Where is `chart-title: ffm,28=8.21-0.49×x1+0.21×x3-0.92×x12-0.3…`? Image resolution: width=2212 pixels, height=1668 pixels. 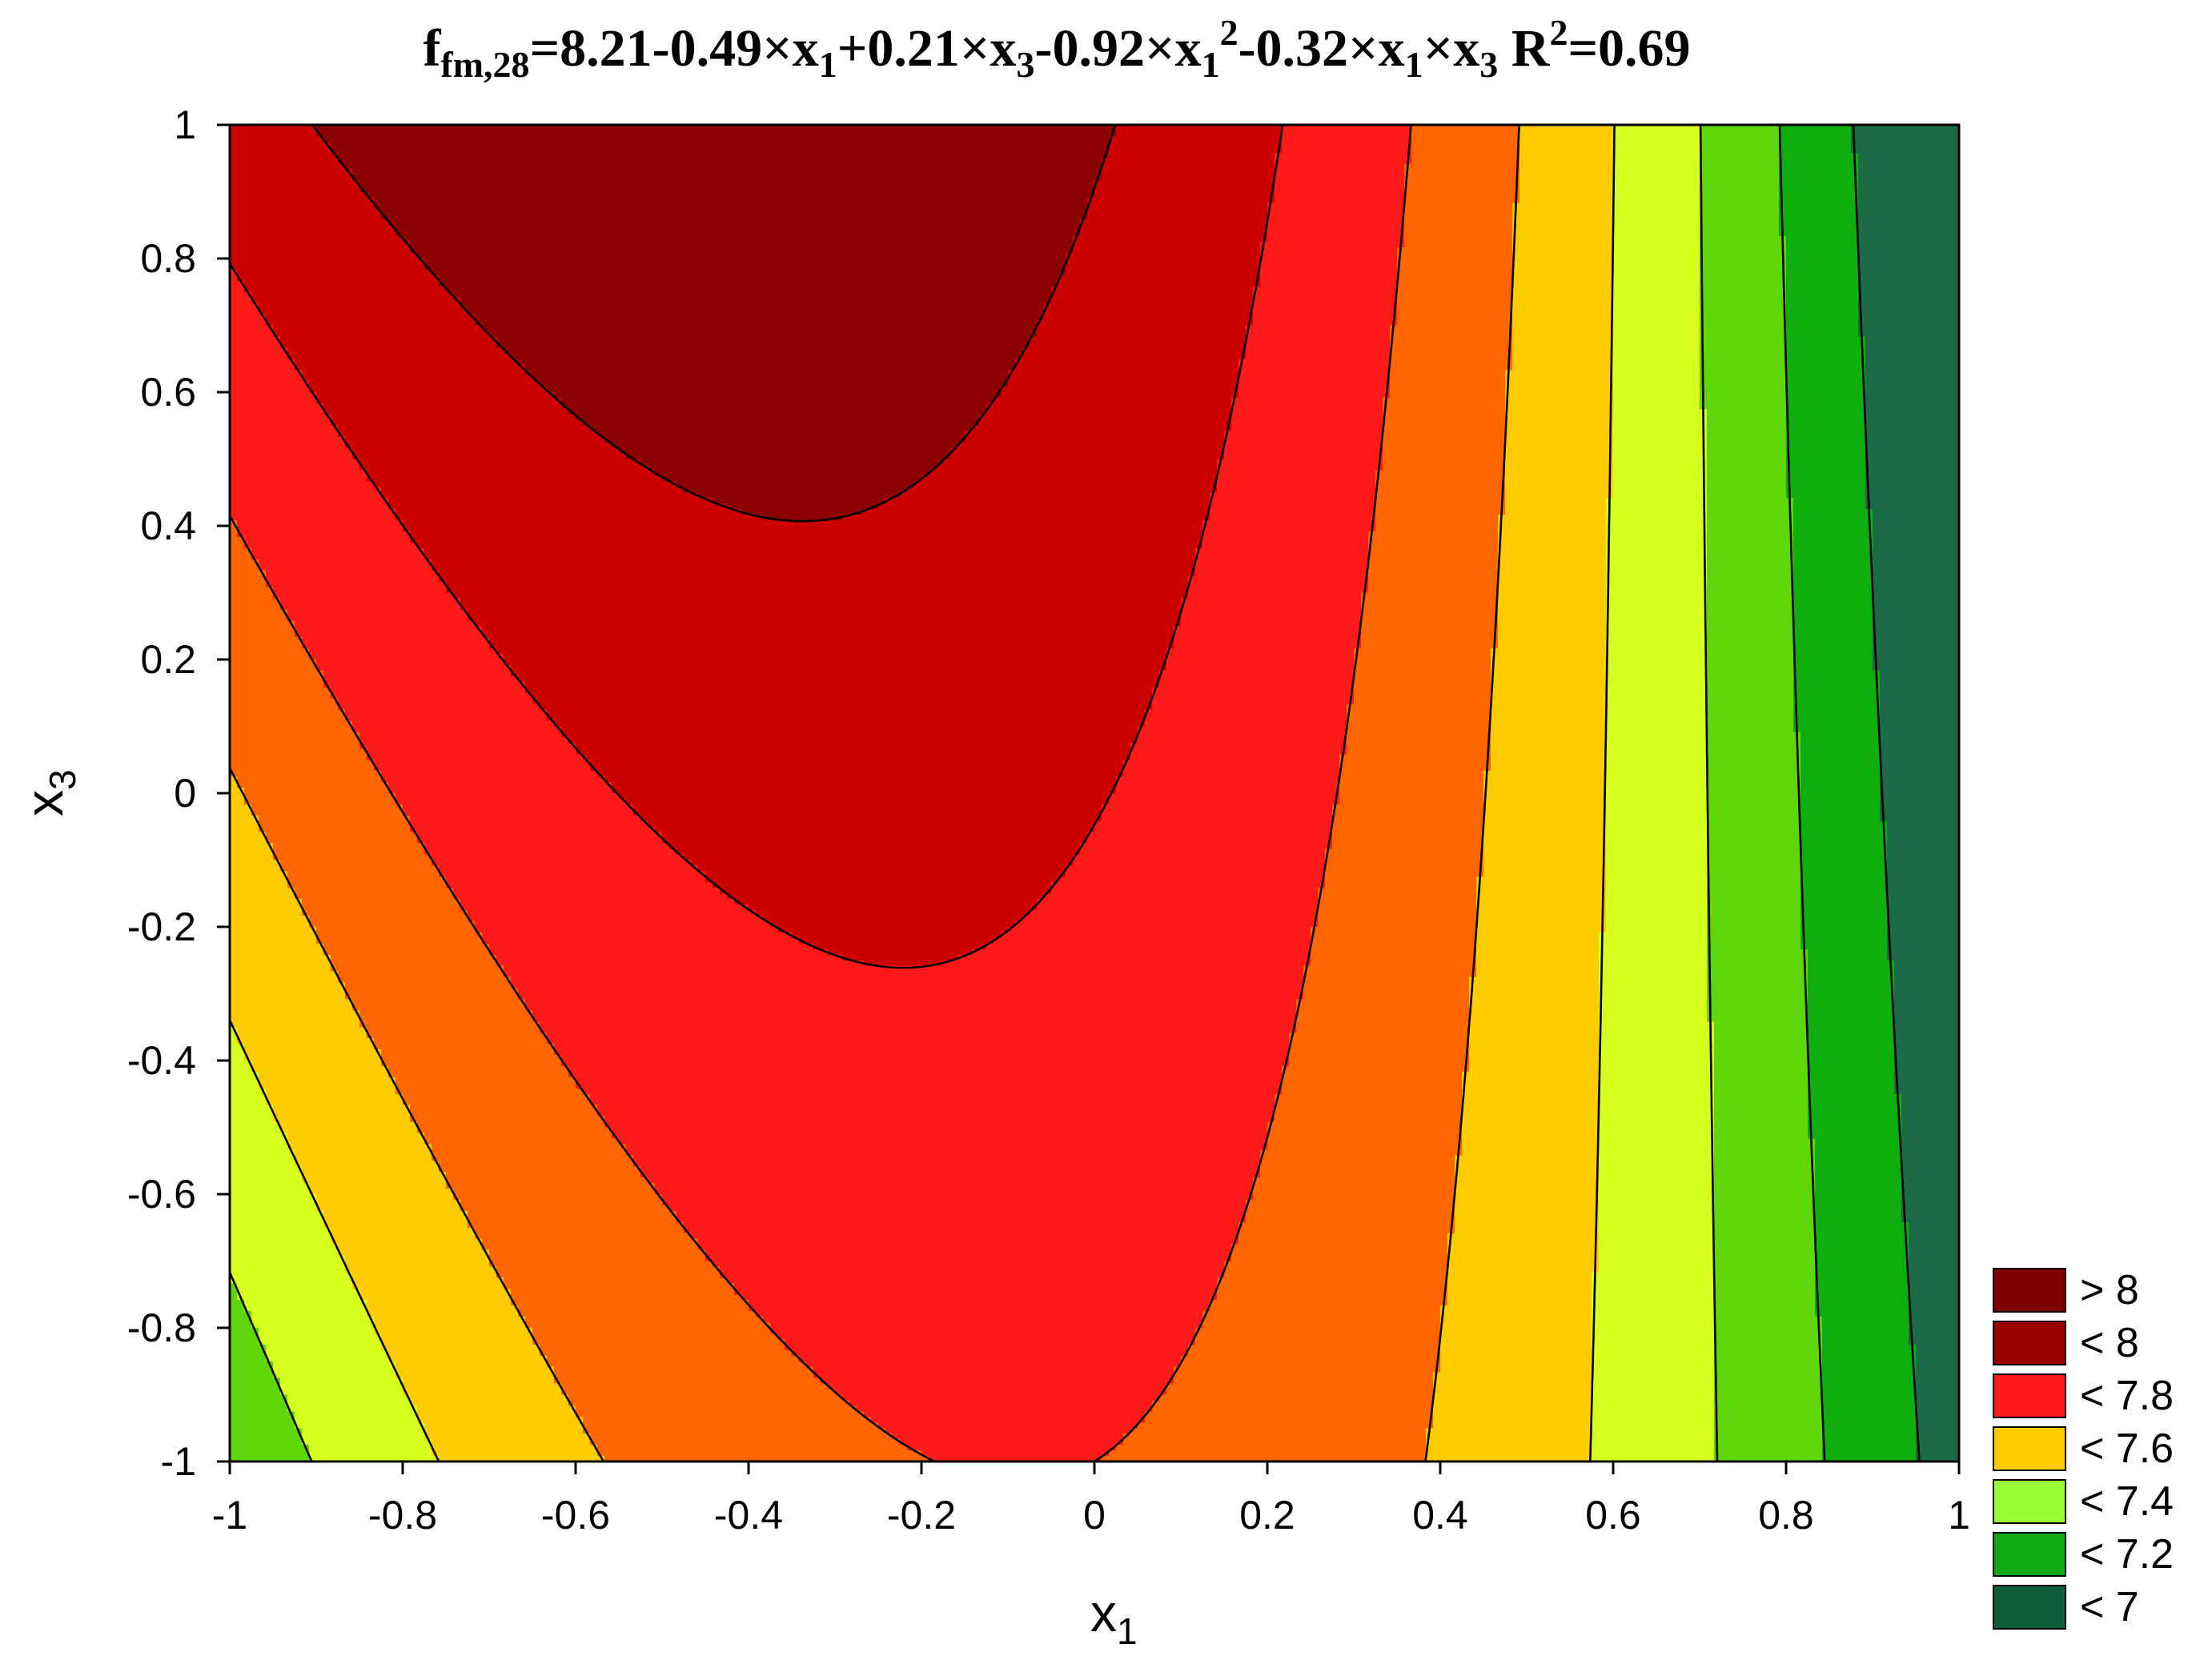 chart-title: ffm,28=8.21-0.49×x1+0.21×x3-0.92×x12-0.3… is located at coordinates (1057, 48).